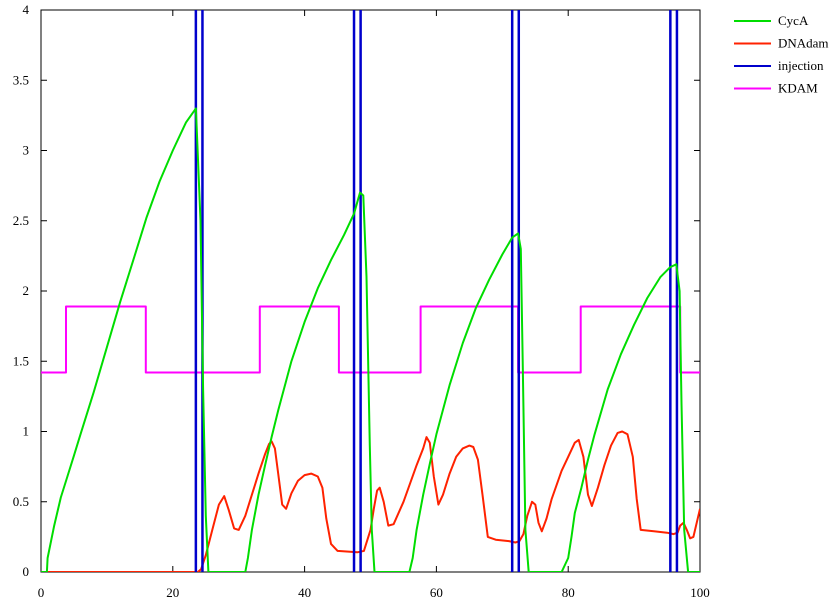 The width and height of the screenshot is (831, 604). Describe the element at coordinates (26, 290) in the screenshot. I see `y-tick-label: 2` at that location.